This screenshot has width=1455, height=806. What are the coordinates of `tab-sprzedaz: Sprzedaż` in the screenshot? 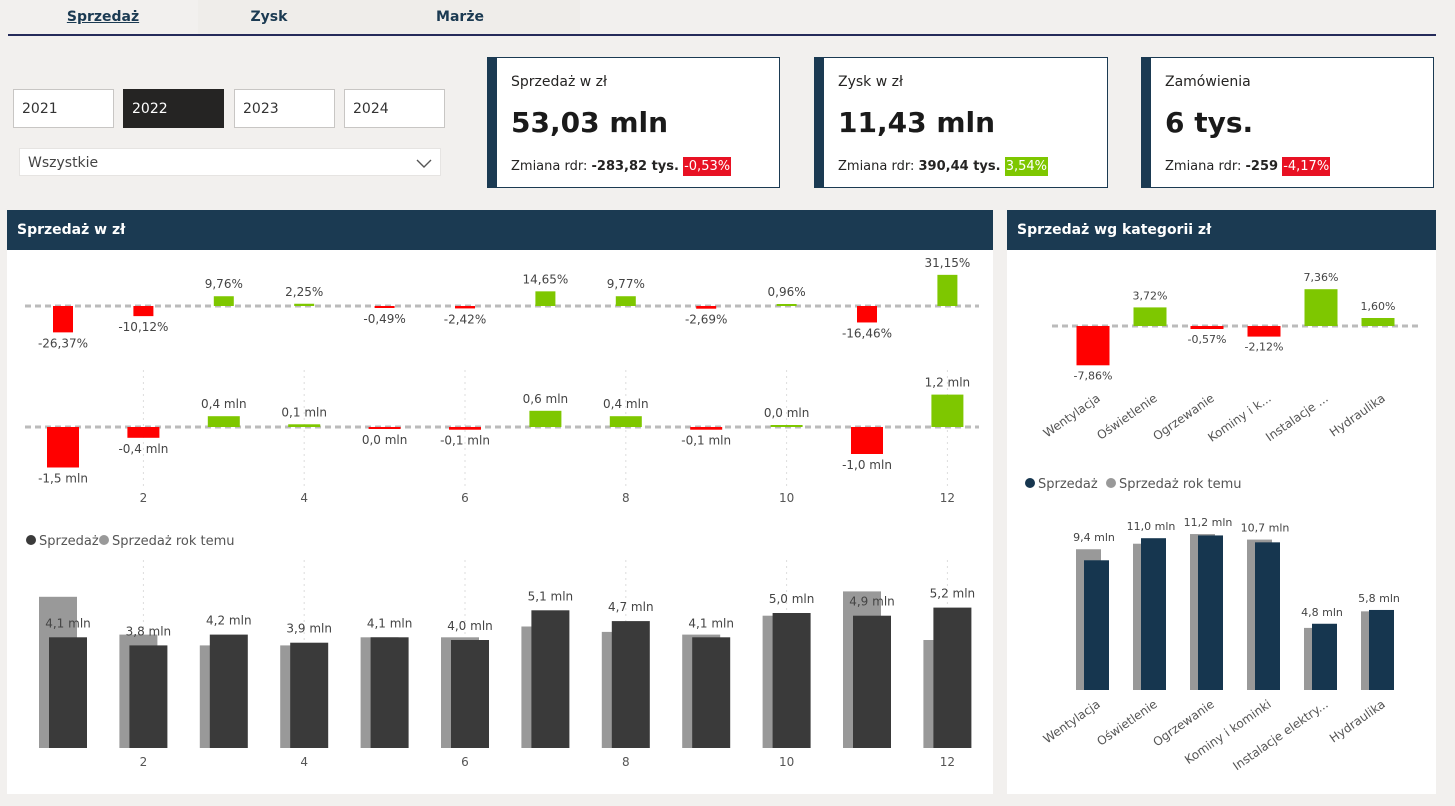 It's located at (103, 17).